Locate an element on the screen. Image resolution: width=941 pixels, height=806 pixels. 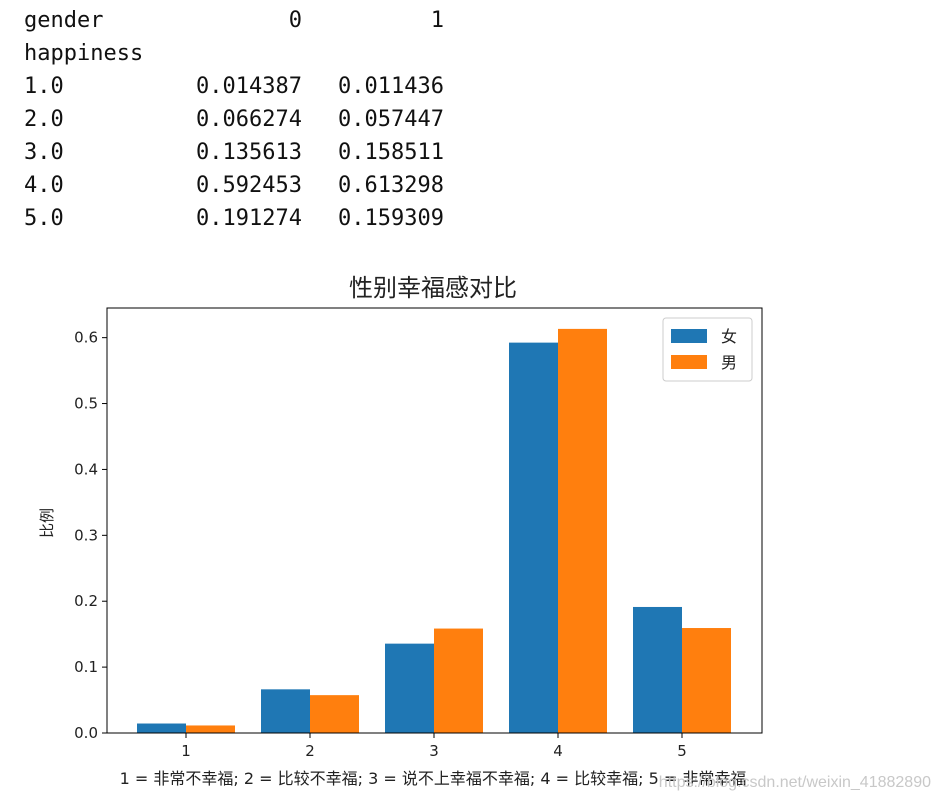
y-tick-label: 0.3 is located at coordinates (86, 535).